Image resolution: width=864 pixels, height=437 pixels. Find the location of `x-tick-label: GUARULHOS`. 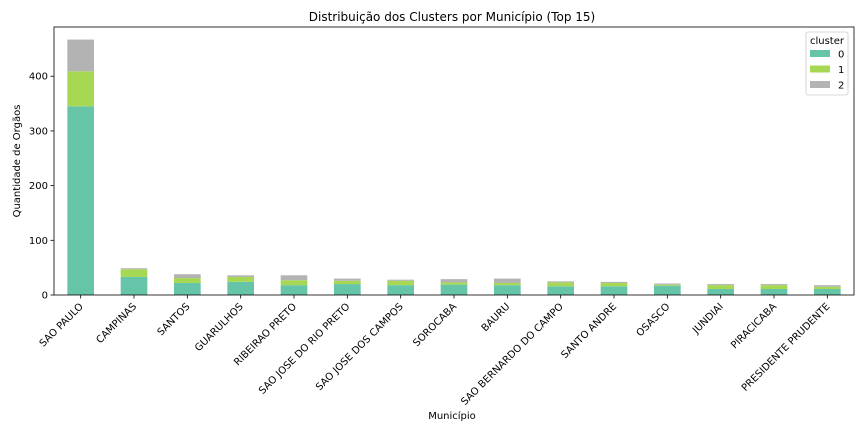

x-tick-label: GUARULHOS is located at coordinates (219, 327).